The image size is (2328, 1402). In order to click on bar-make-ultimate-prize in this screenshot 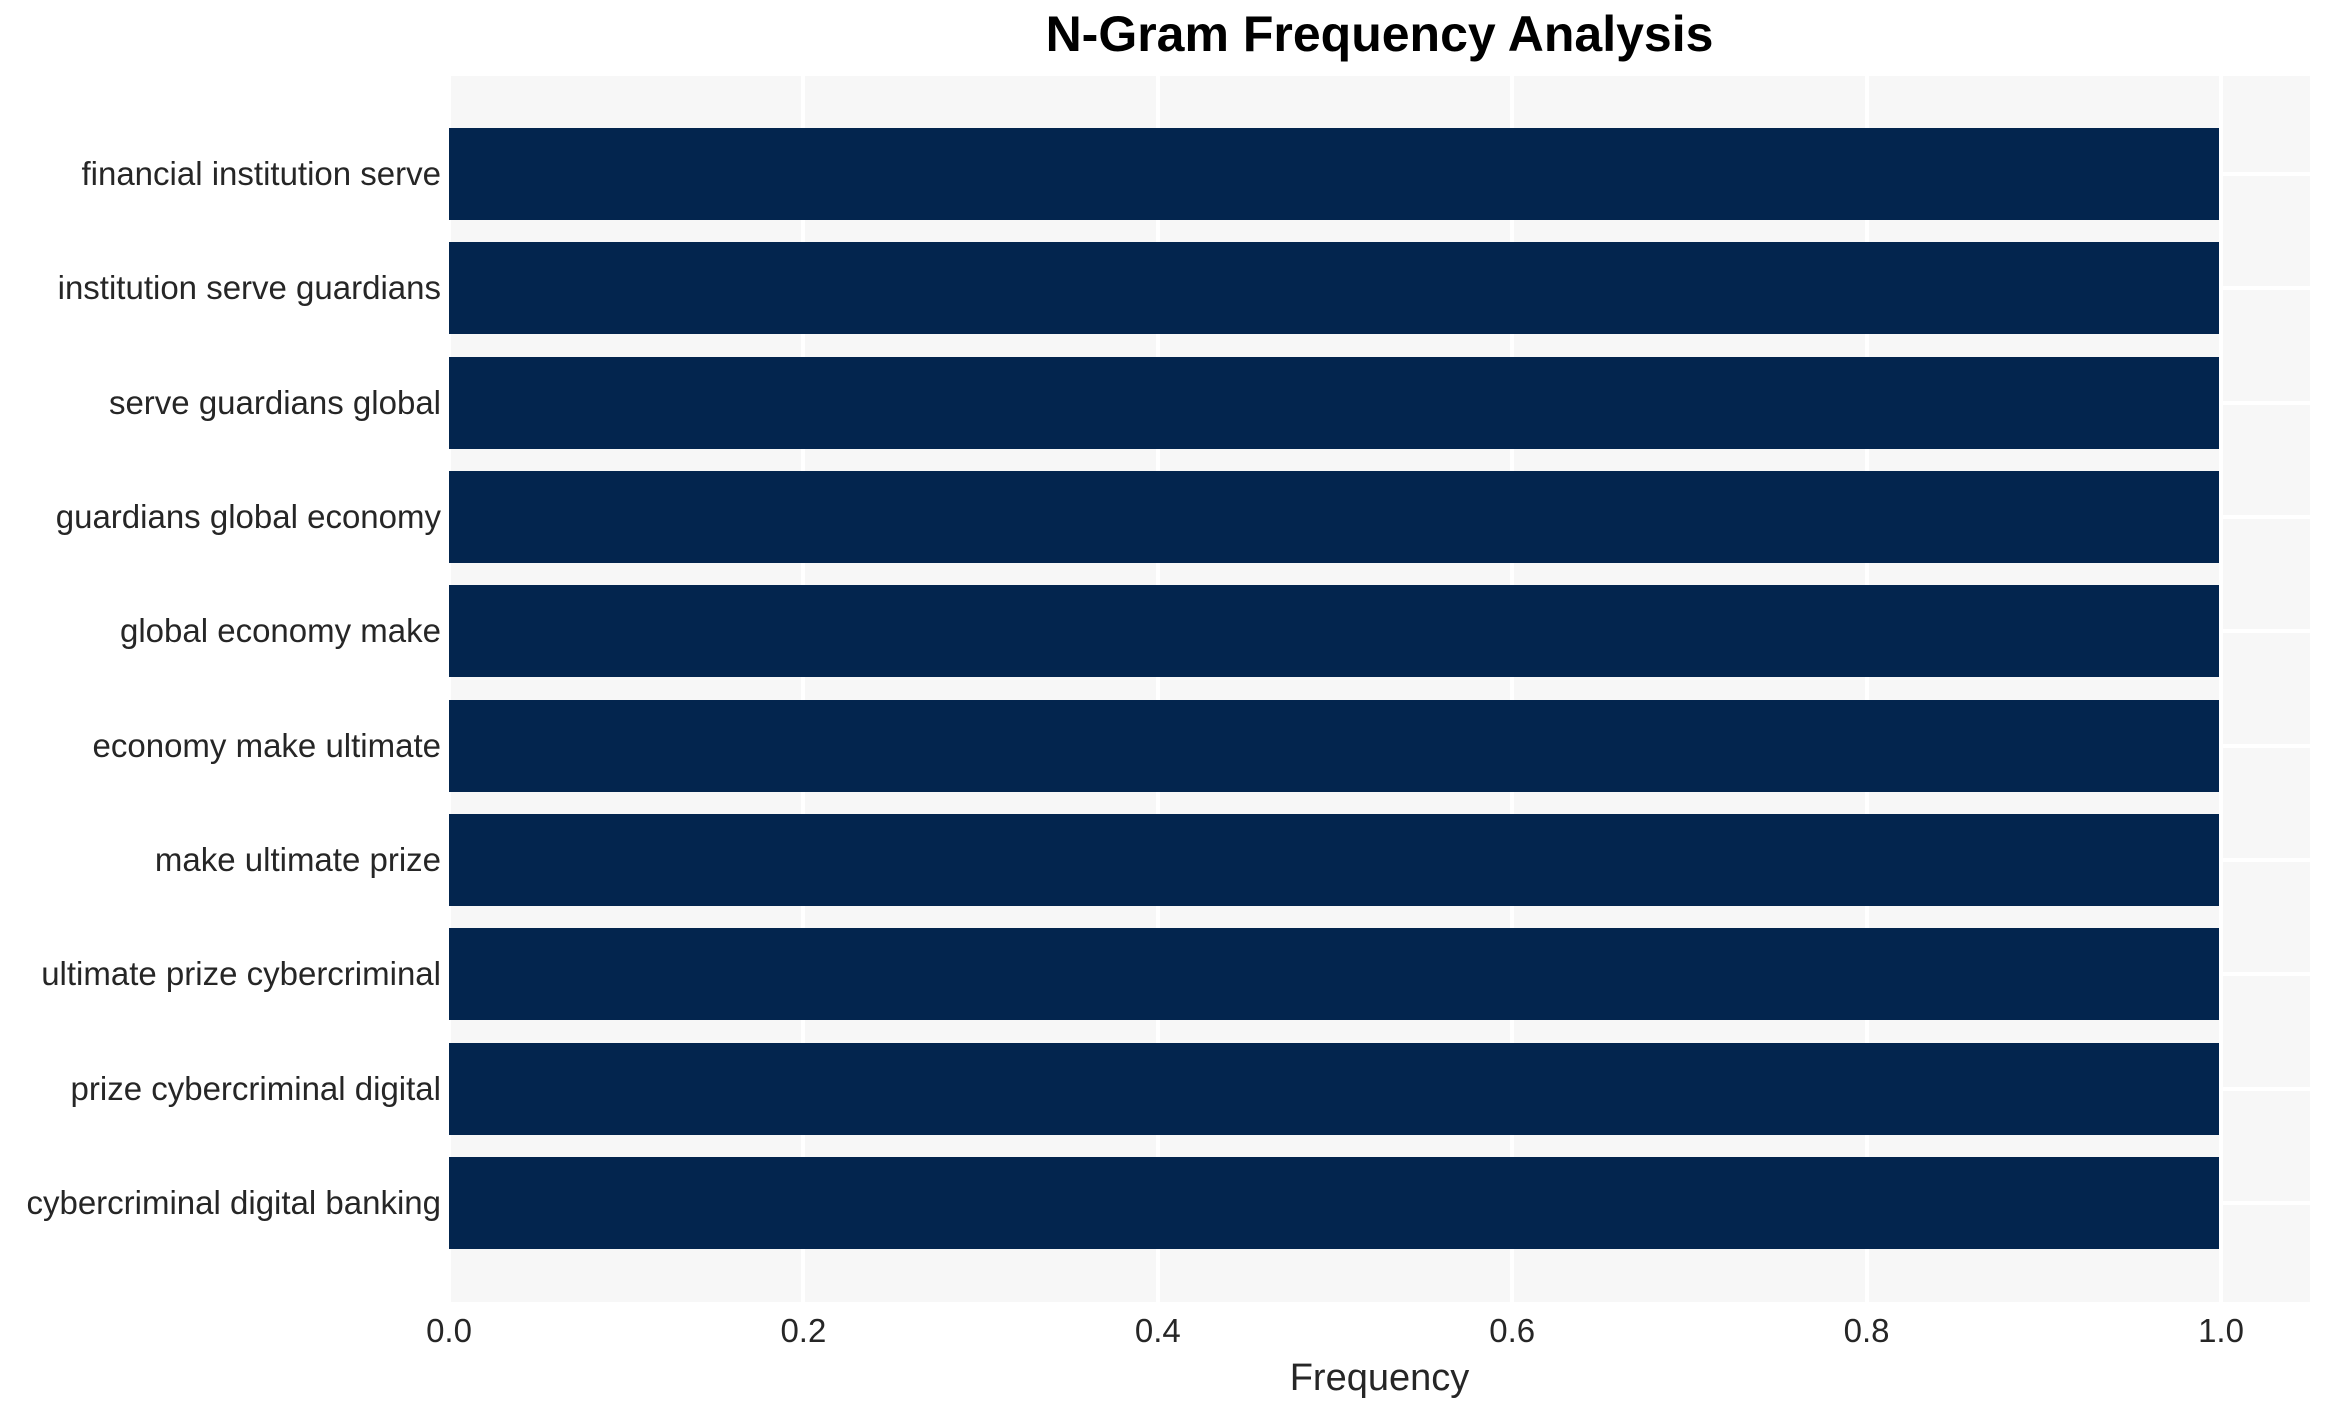, I will do `click(1334, 859)`.